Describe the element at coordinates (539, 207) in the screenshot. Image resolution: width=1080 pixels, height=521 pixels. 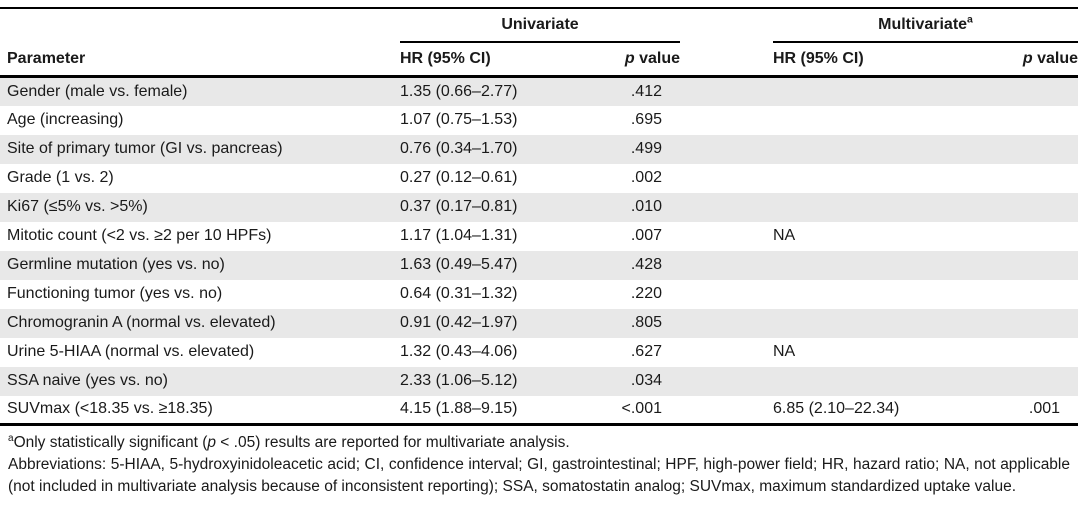
I see `table-row: Ki67 (≤5% vs. >5%) 0.37 (0.17–0.81) .010` at that location.